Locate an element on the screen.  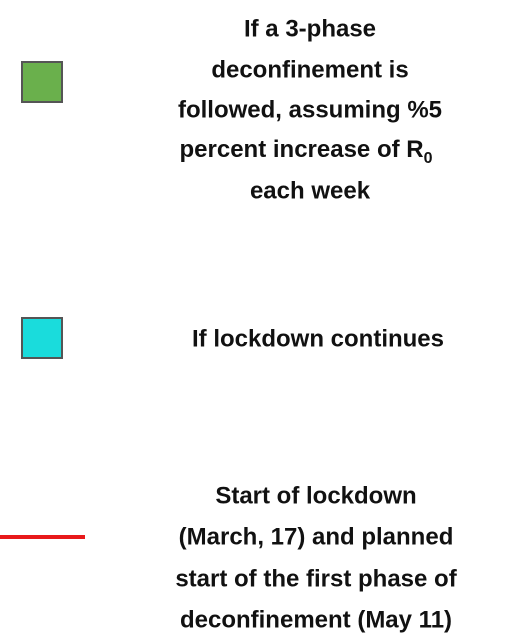
legend-label: percent increase of R0 is located at coordinates (306, 151).